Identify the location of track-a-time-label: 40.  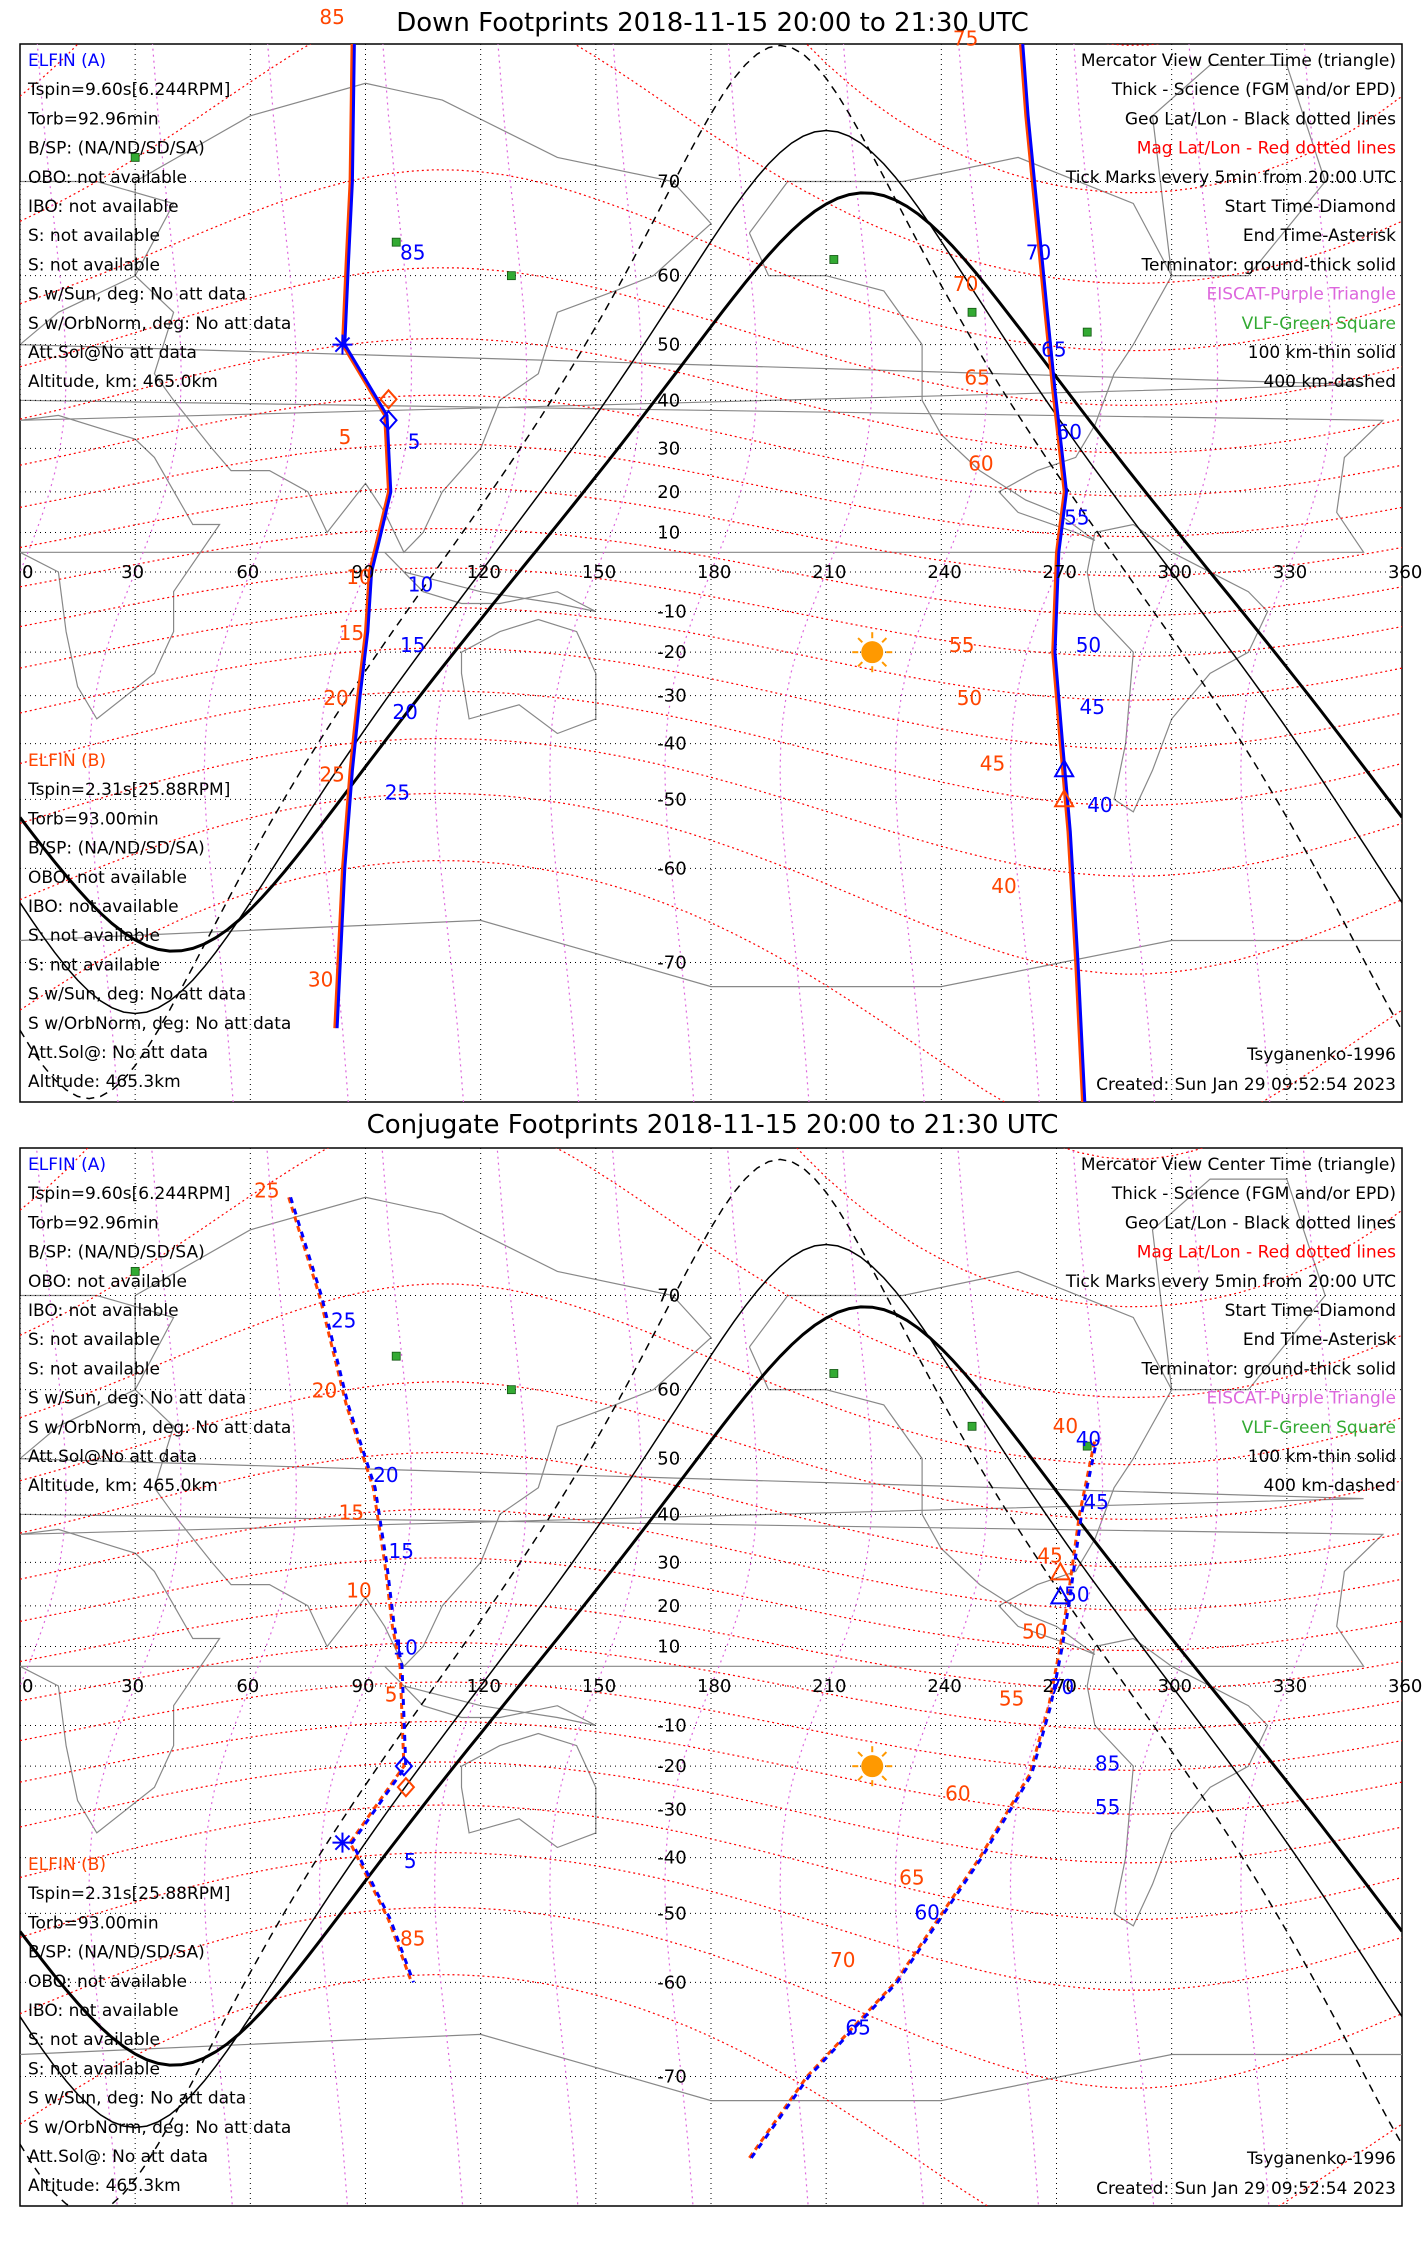
(1099, 805).